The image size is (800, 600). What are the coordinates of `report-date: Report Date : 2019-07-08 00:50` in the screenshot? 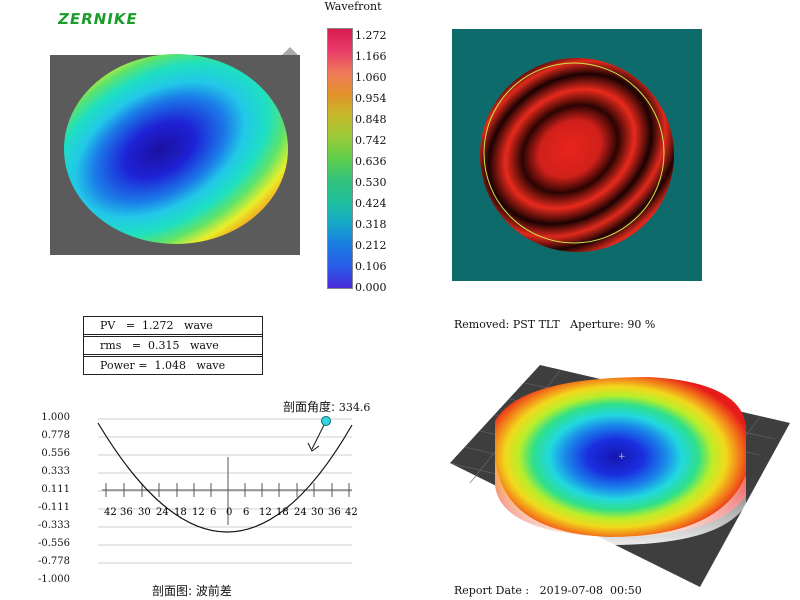 It's located at (548, 590).